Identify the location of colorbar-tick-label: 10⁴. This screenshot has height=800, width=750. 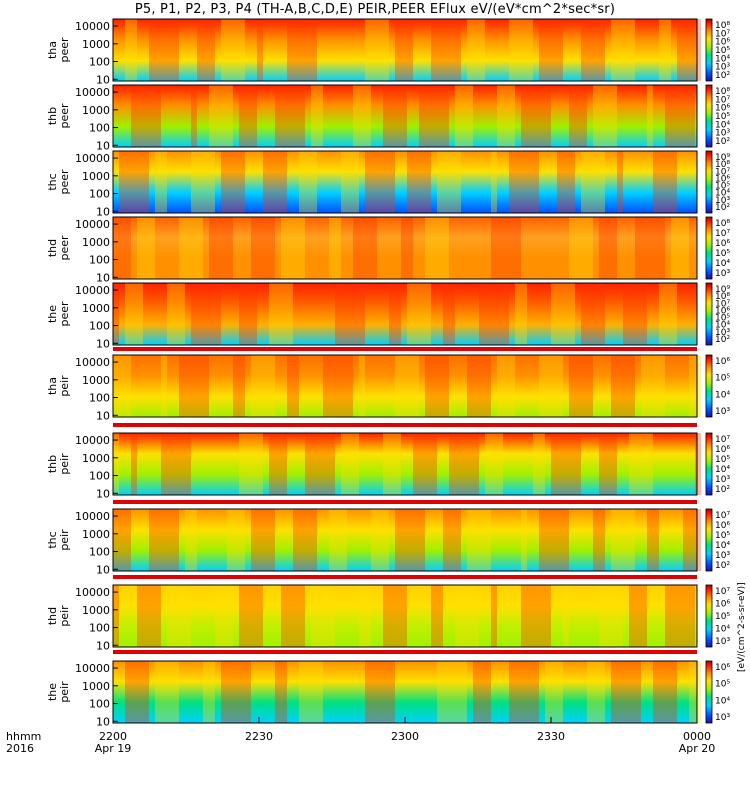
(722, 194).